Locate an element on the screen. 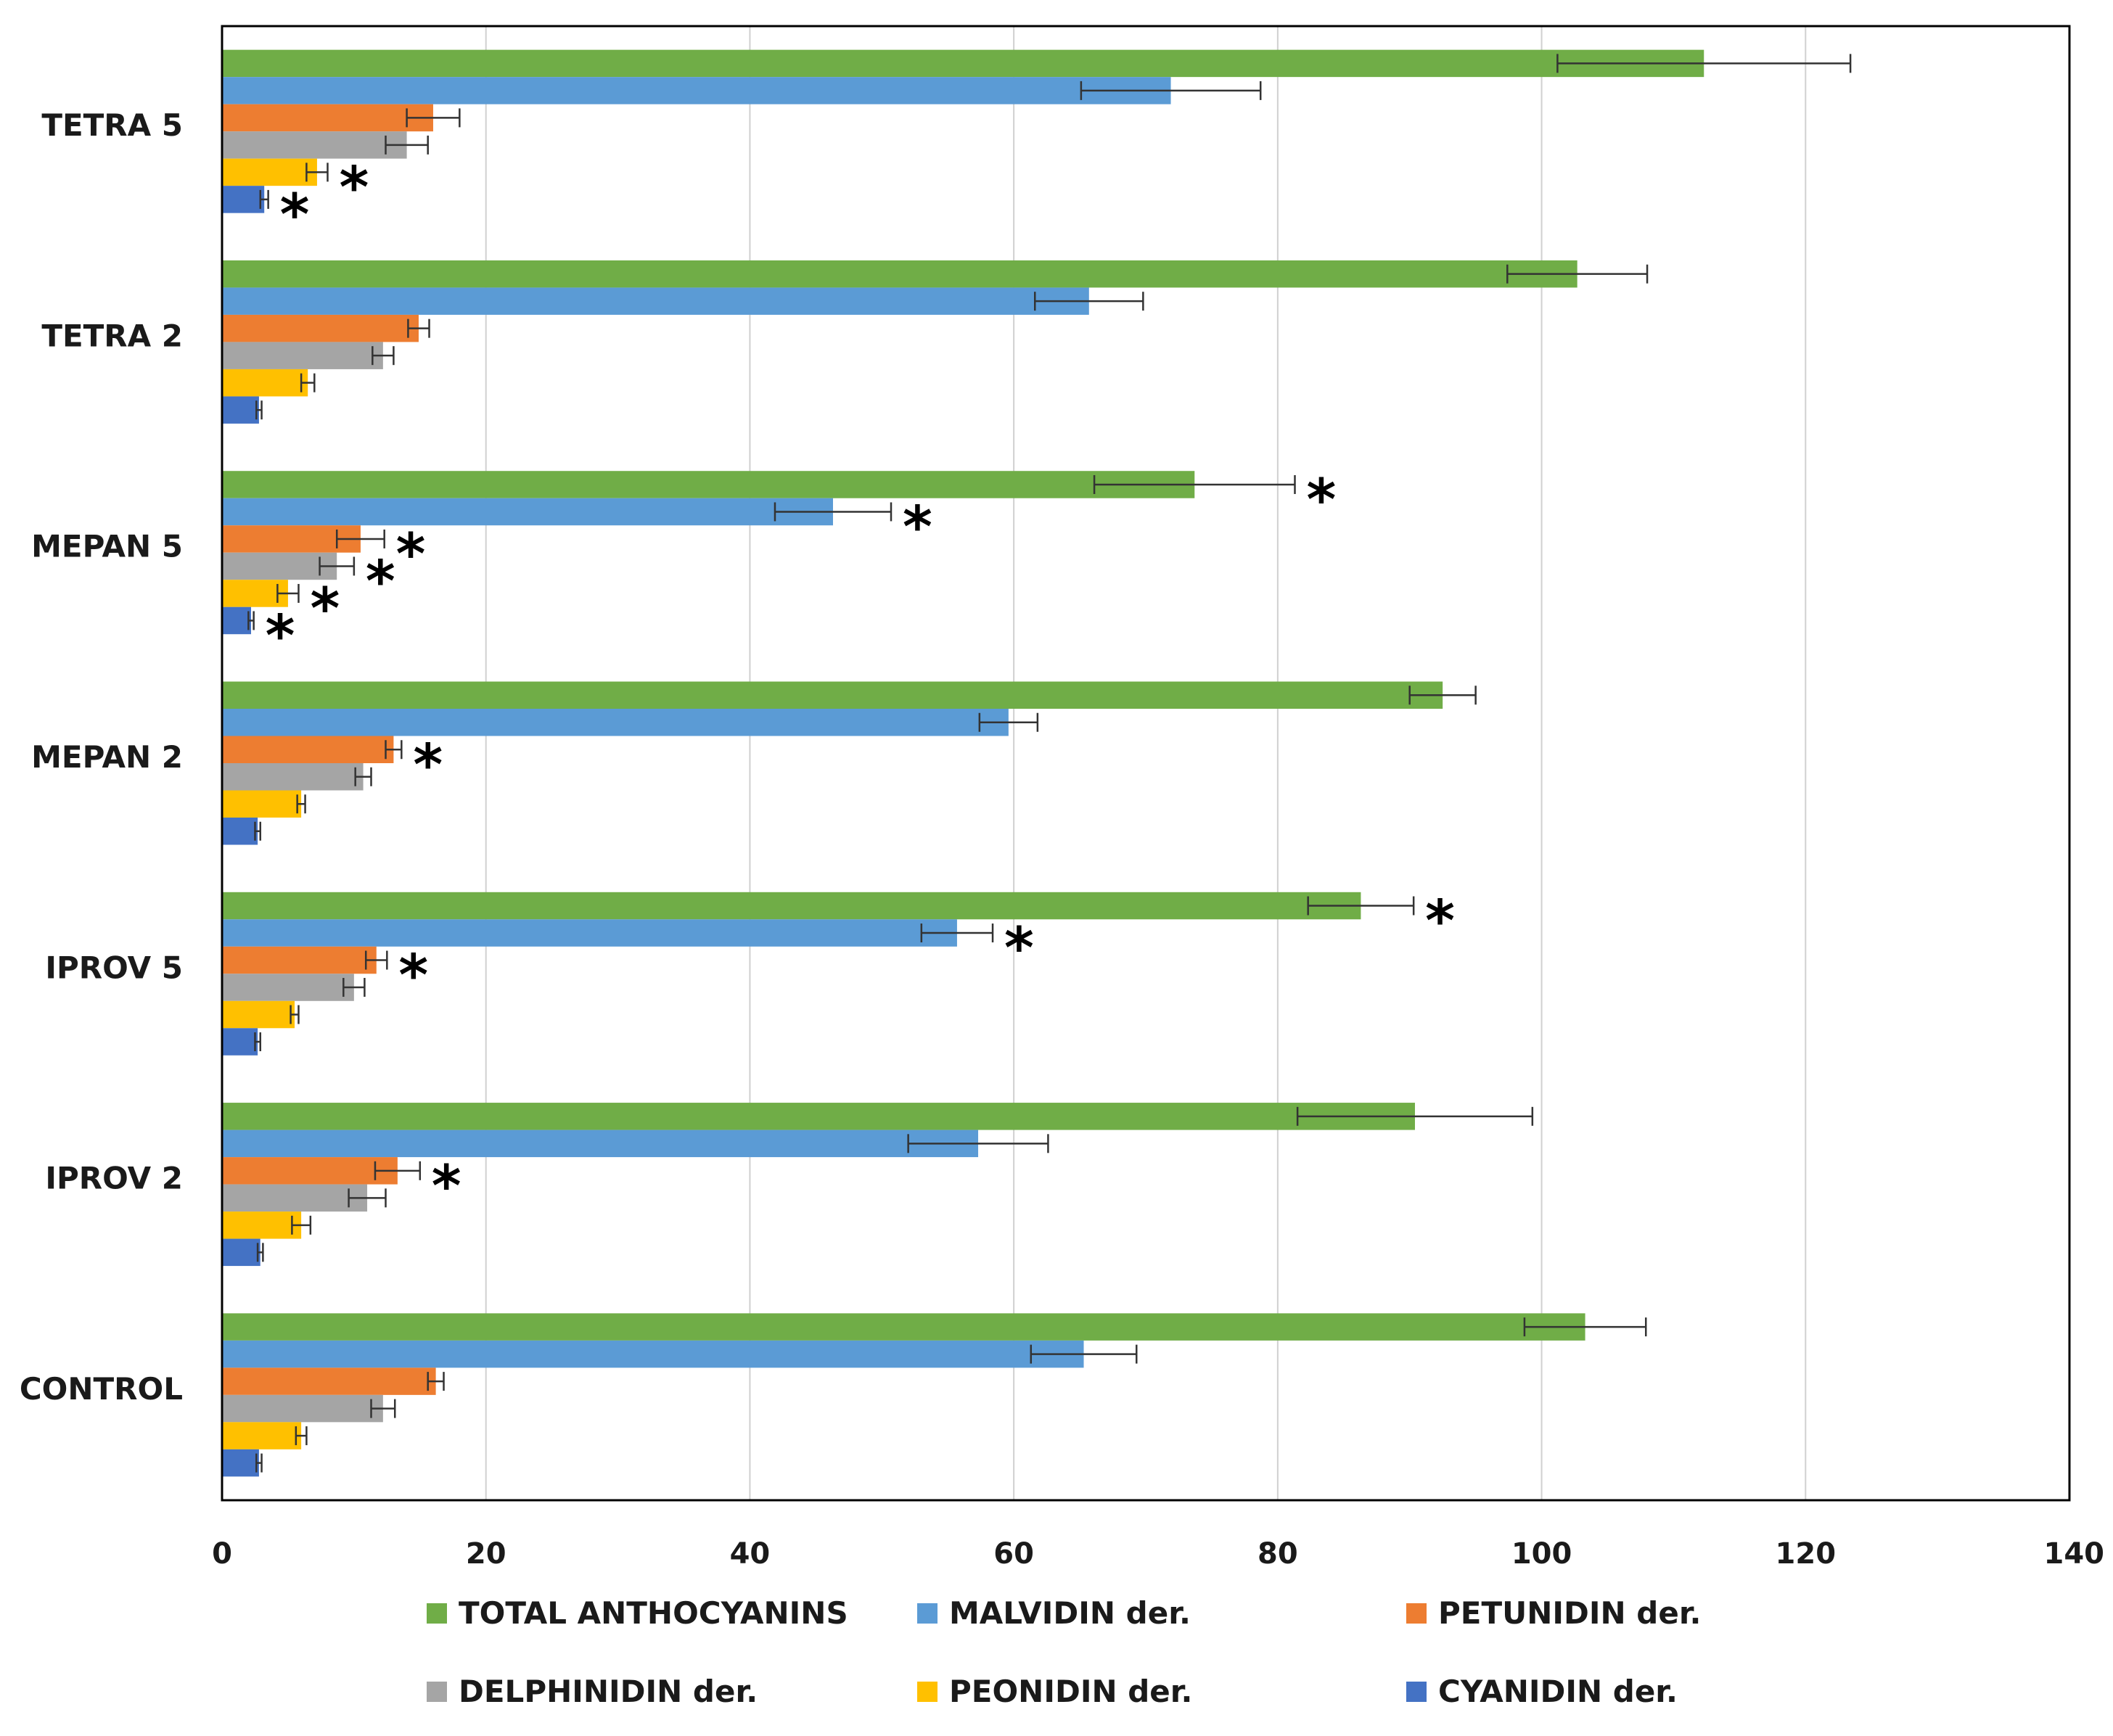 Image resolution: width=2113 pixels, height=1736 pixels. category-label: IPROV 2 is located at coordinates (114, 1178).